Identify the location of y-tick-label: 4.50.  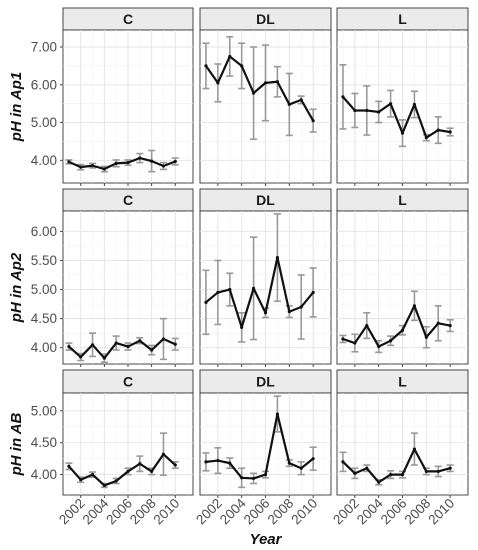
(44, 442).